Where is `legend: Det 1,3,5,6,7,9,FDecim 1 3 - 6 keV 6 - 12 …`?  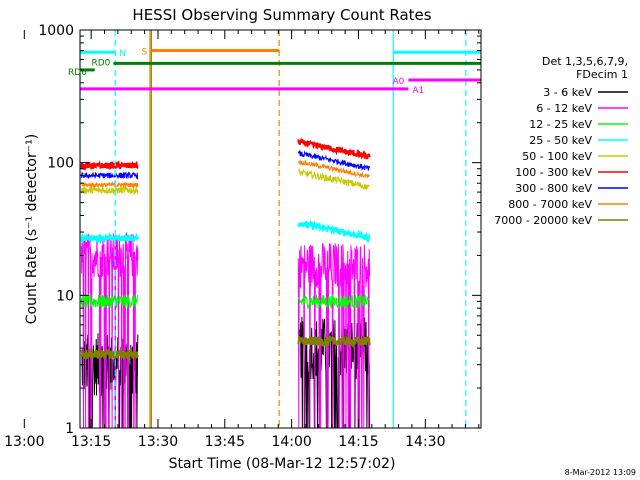 legend: Det 1,3,5,6,7,9,FDecim 1 3 - 6 keV 6 - 12 … is located at coordinates (561, 141).